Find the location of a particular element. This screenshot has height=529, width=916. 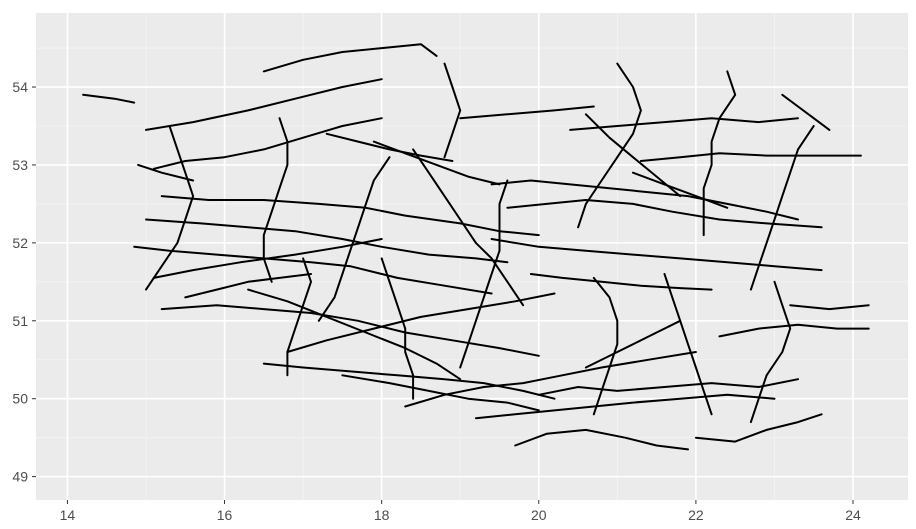

x-tick-label: 14 is located at coordinates (68, 515).